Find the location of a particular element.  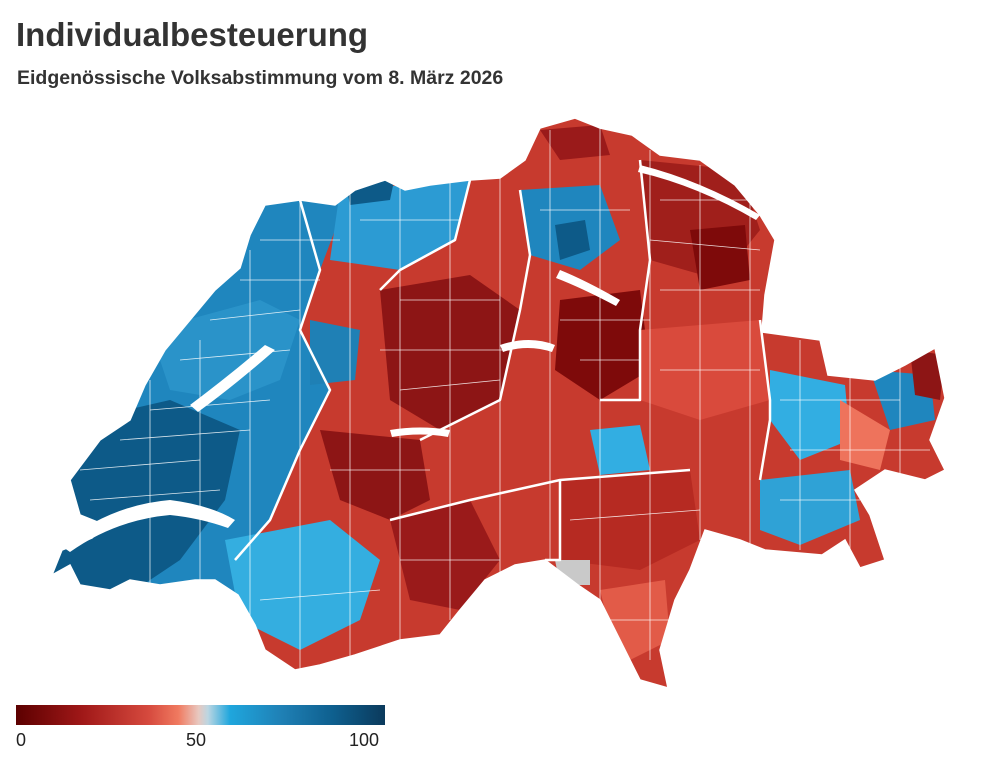

region-bernese-oberland is located at coordinates (375, 475).